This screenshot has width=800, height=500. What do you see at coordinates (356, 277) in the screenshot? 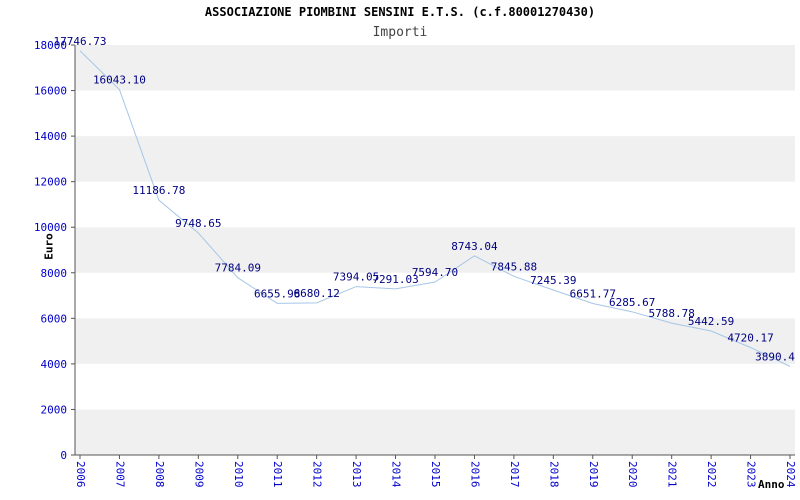
I see `data-label: 7394.05` at bounding box center [356, 277].